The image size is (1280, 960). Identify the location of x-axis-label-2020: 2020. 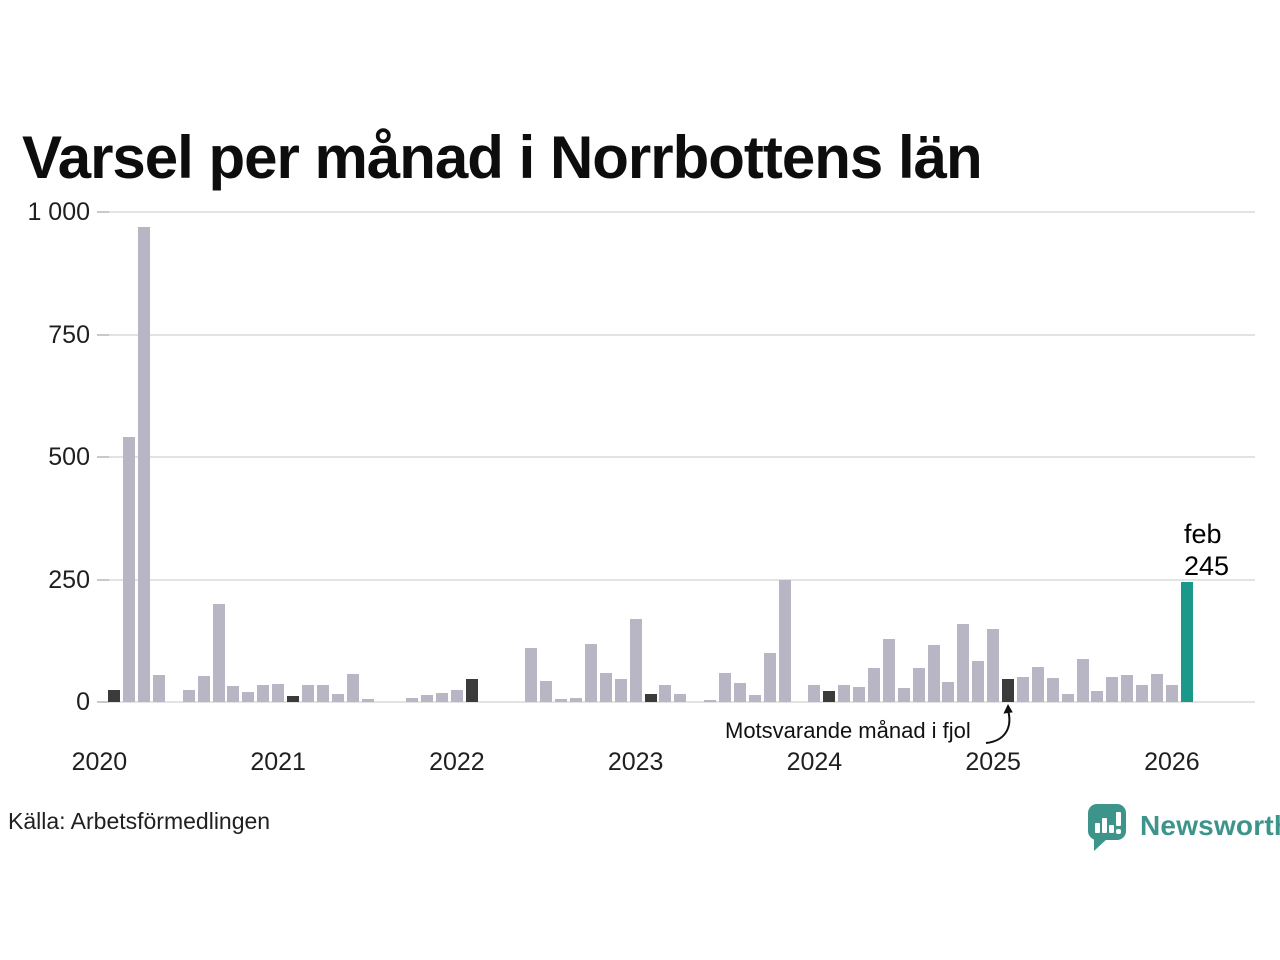
(99, 762).